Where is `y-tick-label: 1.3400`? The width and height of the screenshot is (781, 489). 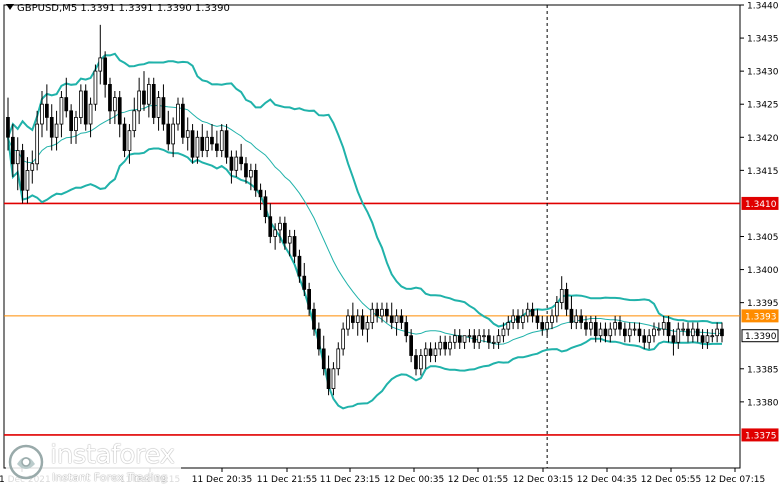 y-tick-label: 1.3400 is located at coordinates (763, 271).